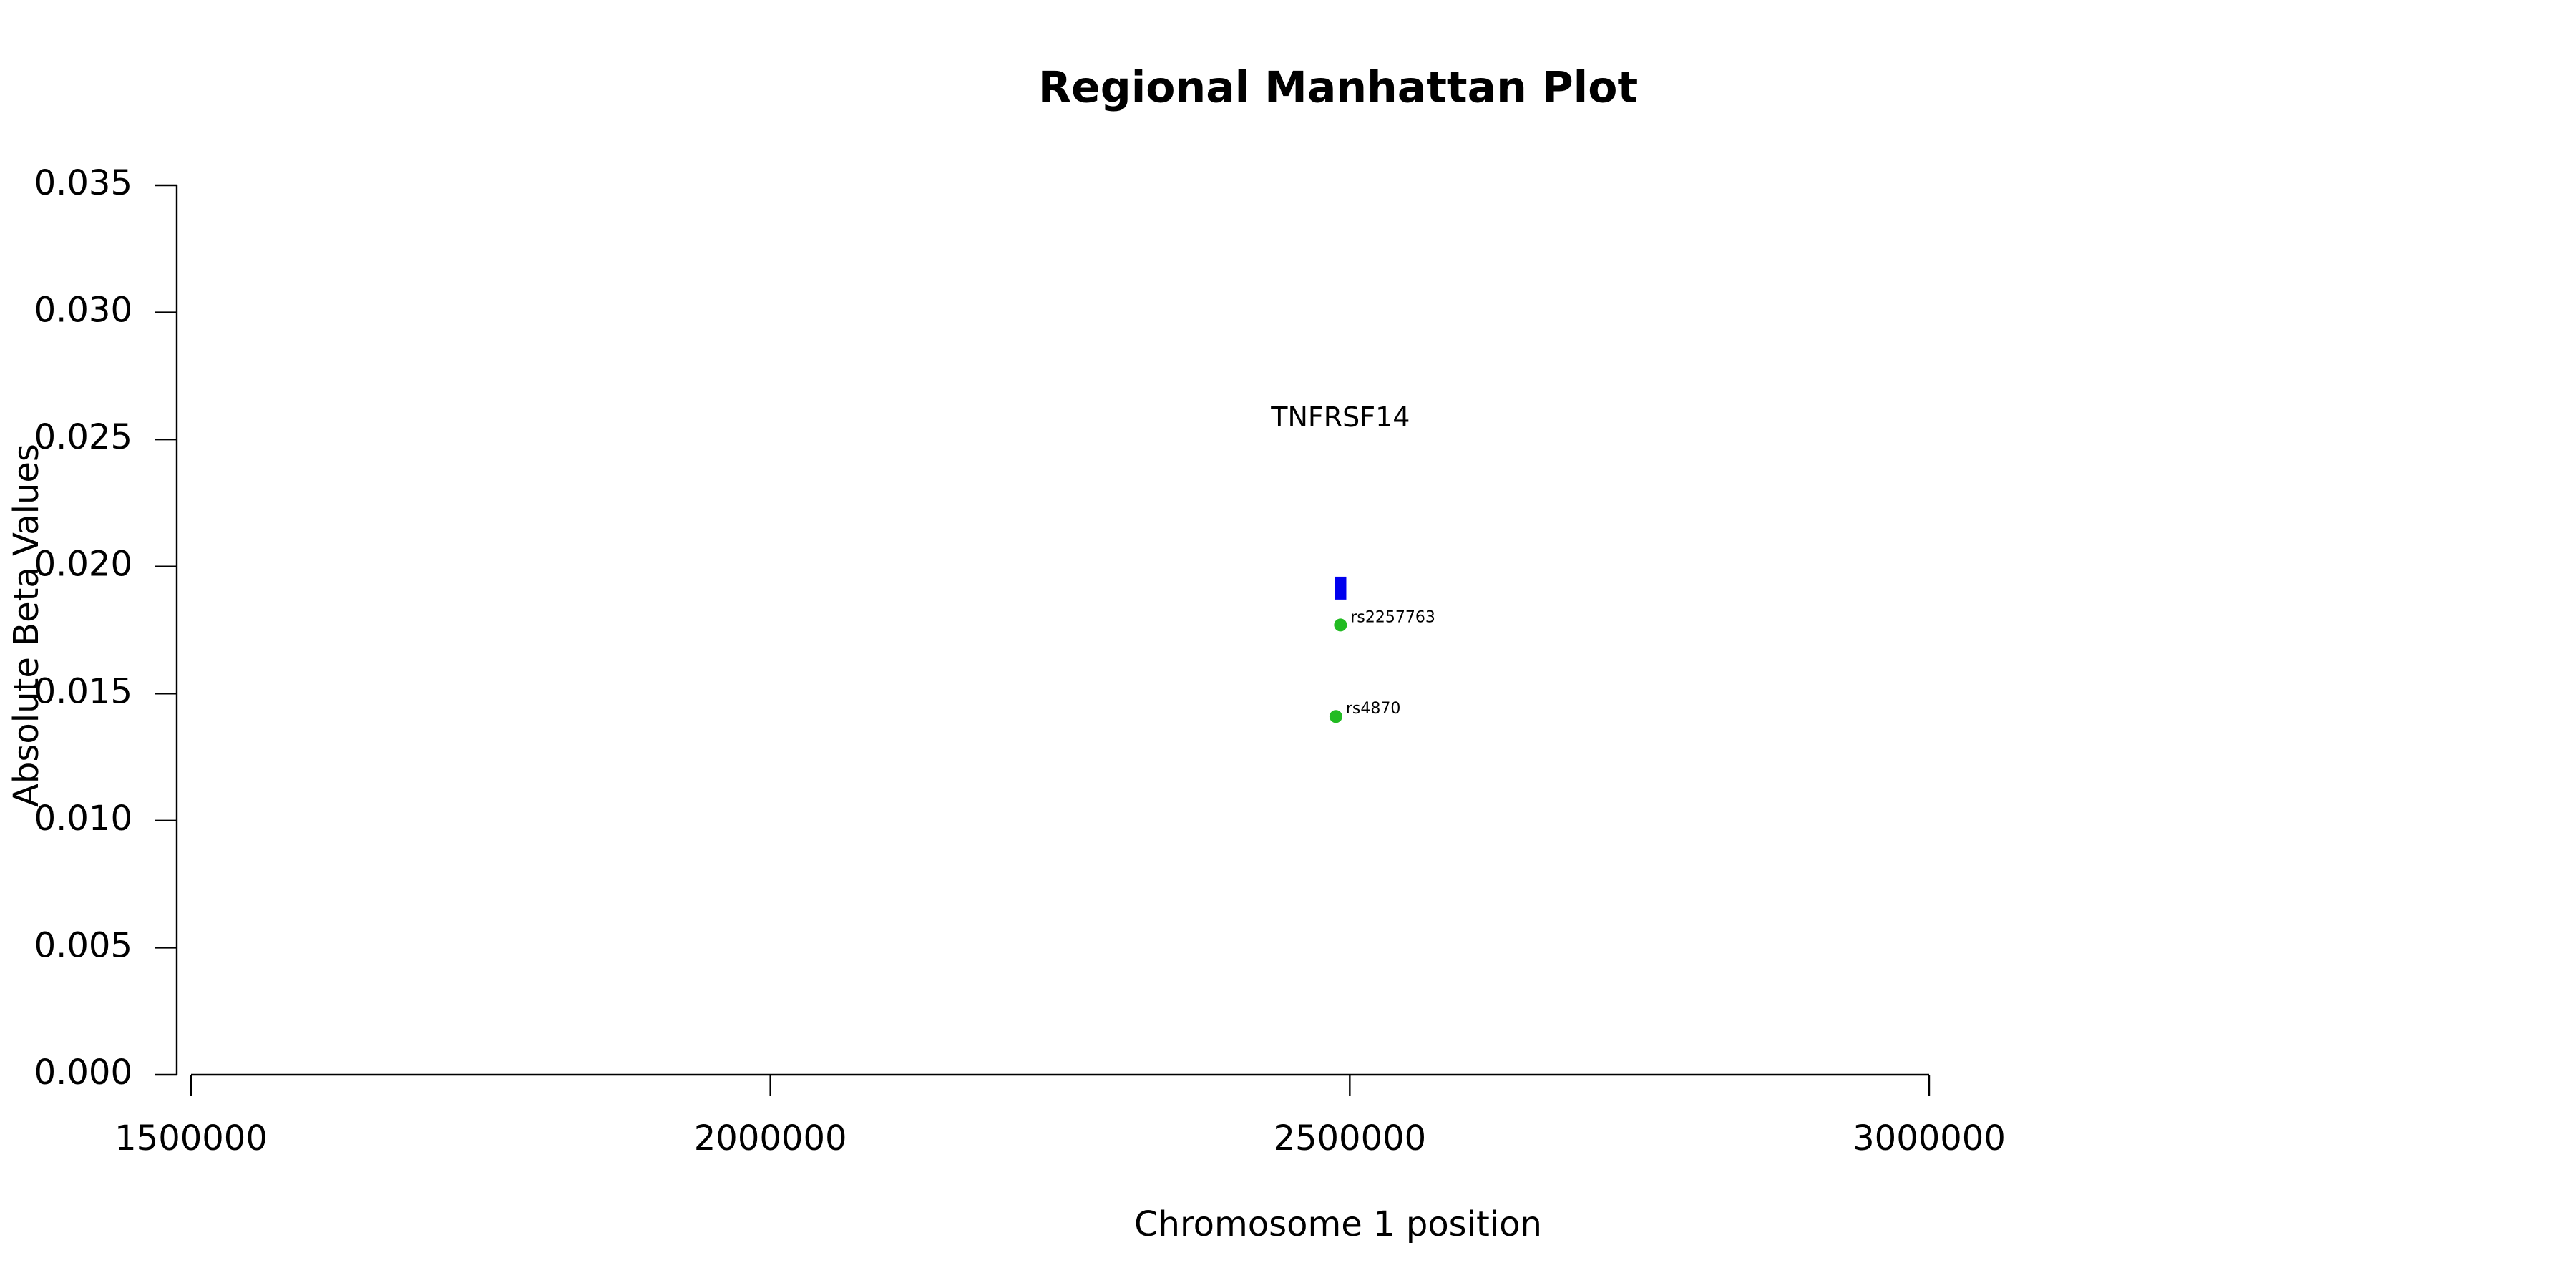 This screenshot has width=2576, height=1288. Describe the element at coordinates (1340, 417) in the screenshot. I see `gene-label: TNFRSF14` at that location.